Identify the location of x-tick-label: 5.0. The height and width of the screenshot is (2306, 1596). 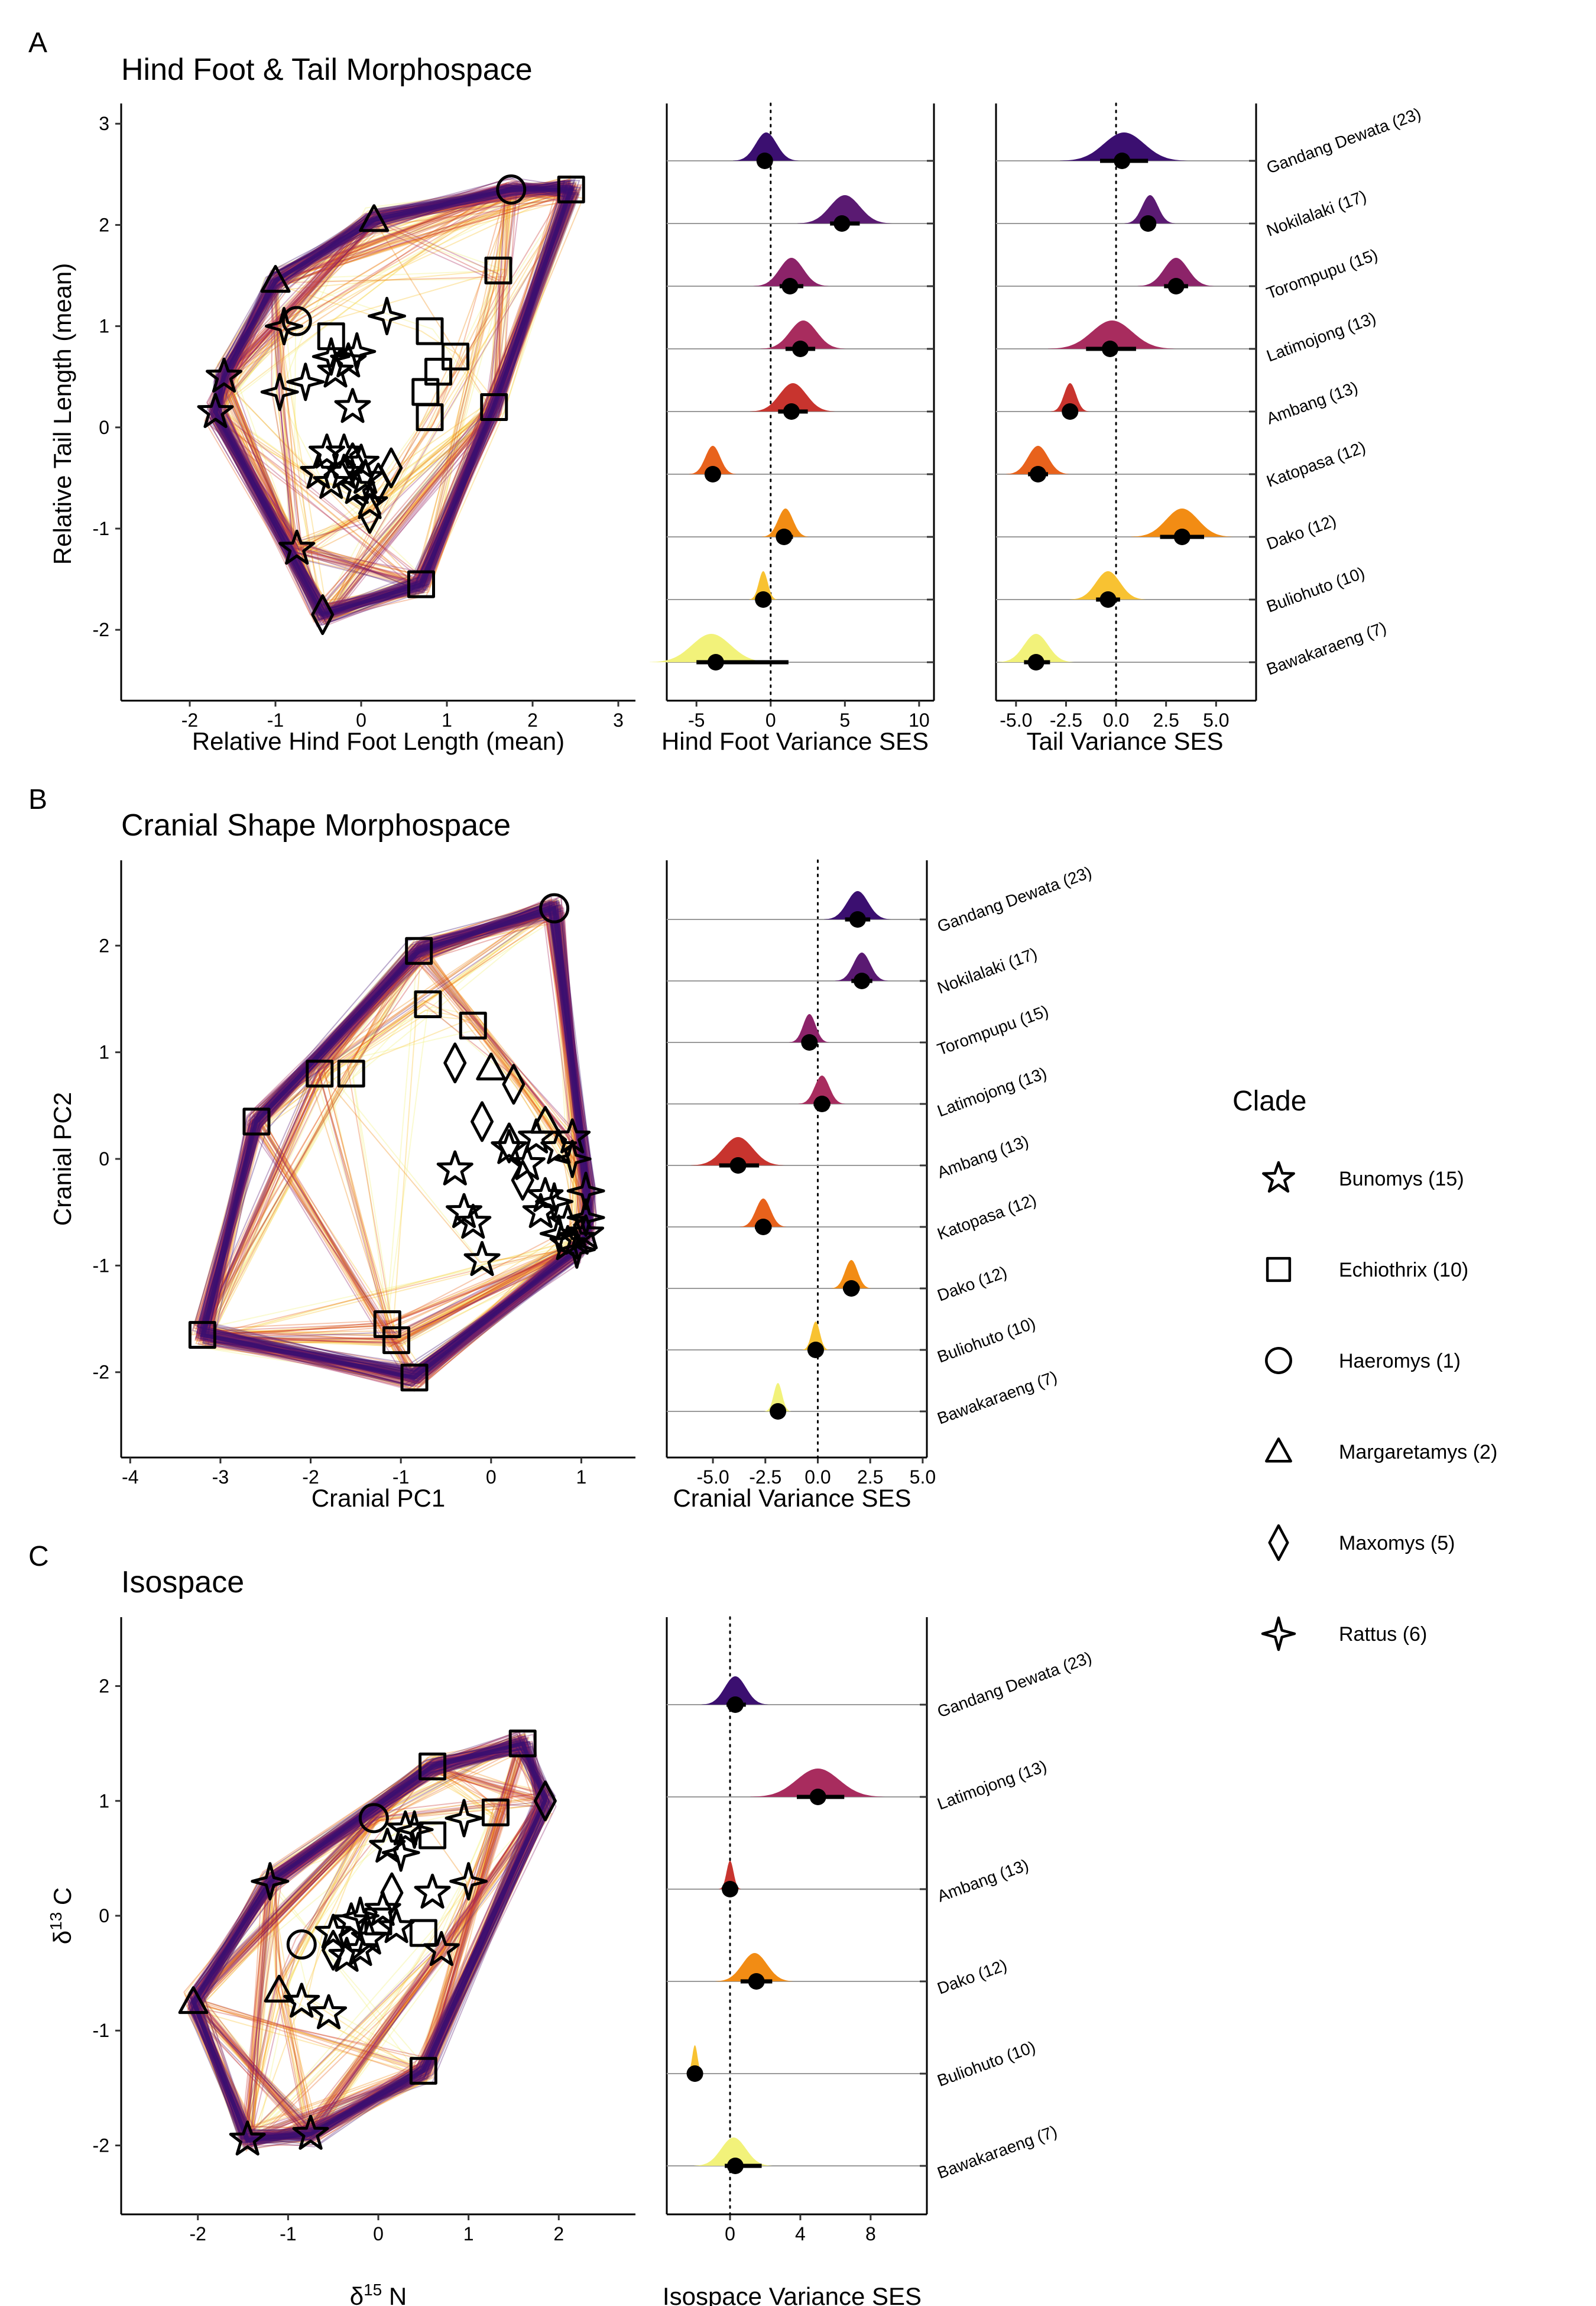
(923, 1477).